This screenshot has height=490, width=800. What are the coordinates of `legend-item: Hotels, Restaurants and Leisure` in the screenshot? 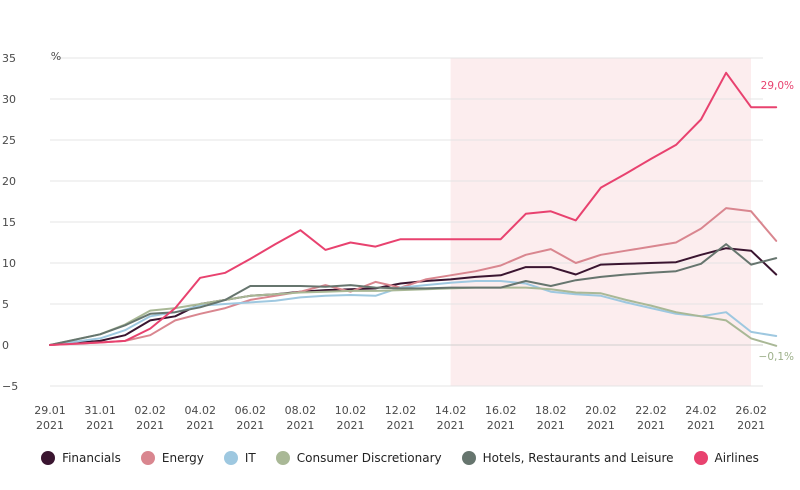 It's located at (567, 458).